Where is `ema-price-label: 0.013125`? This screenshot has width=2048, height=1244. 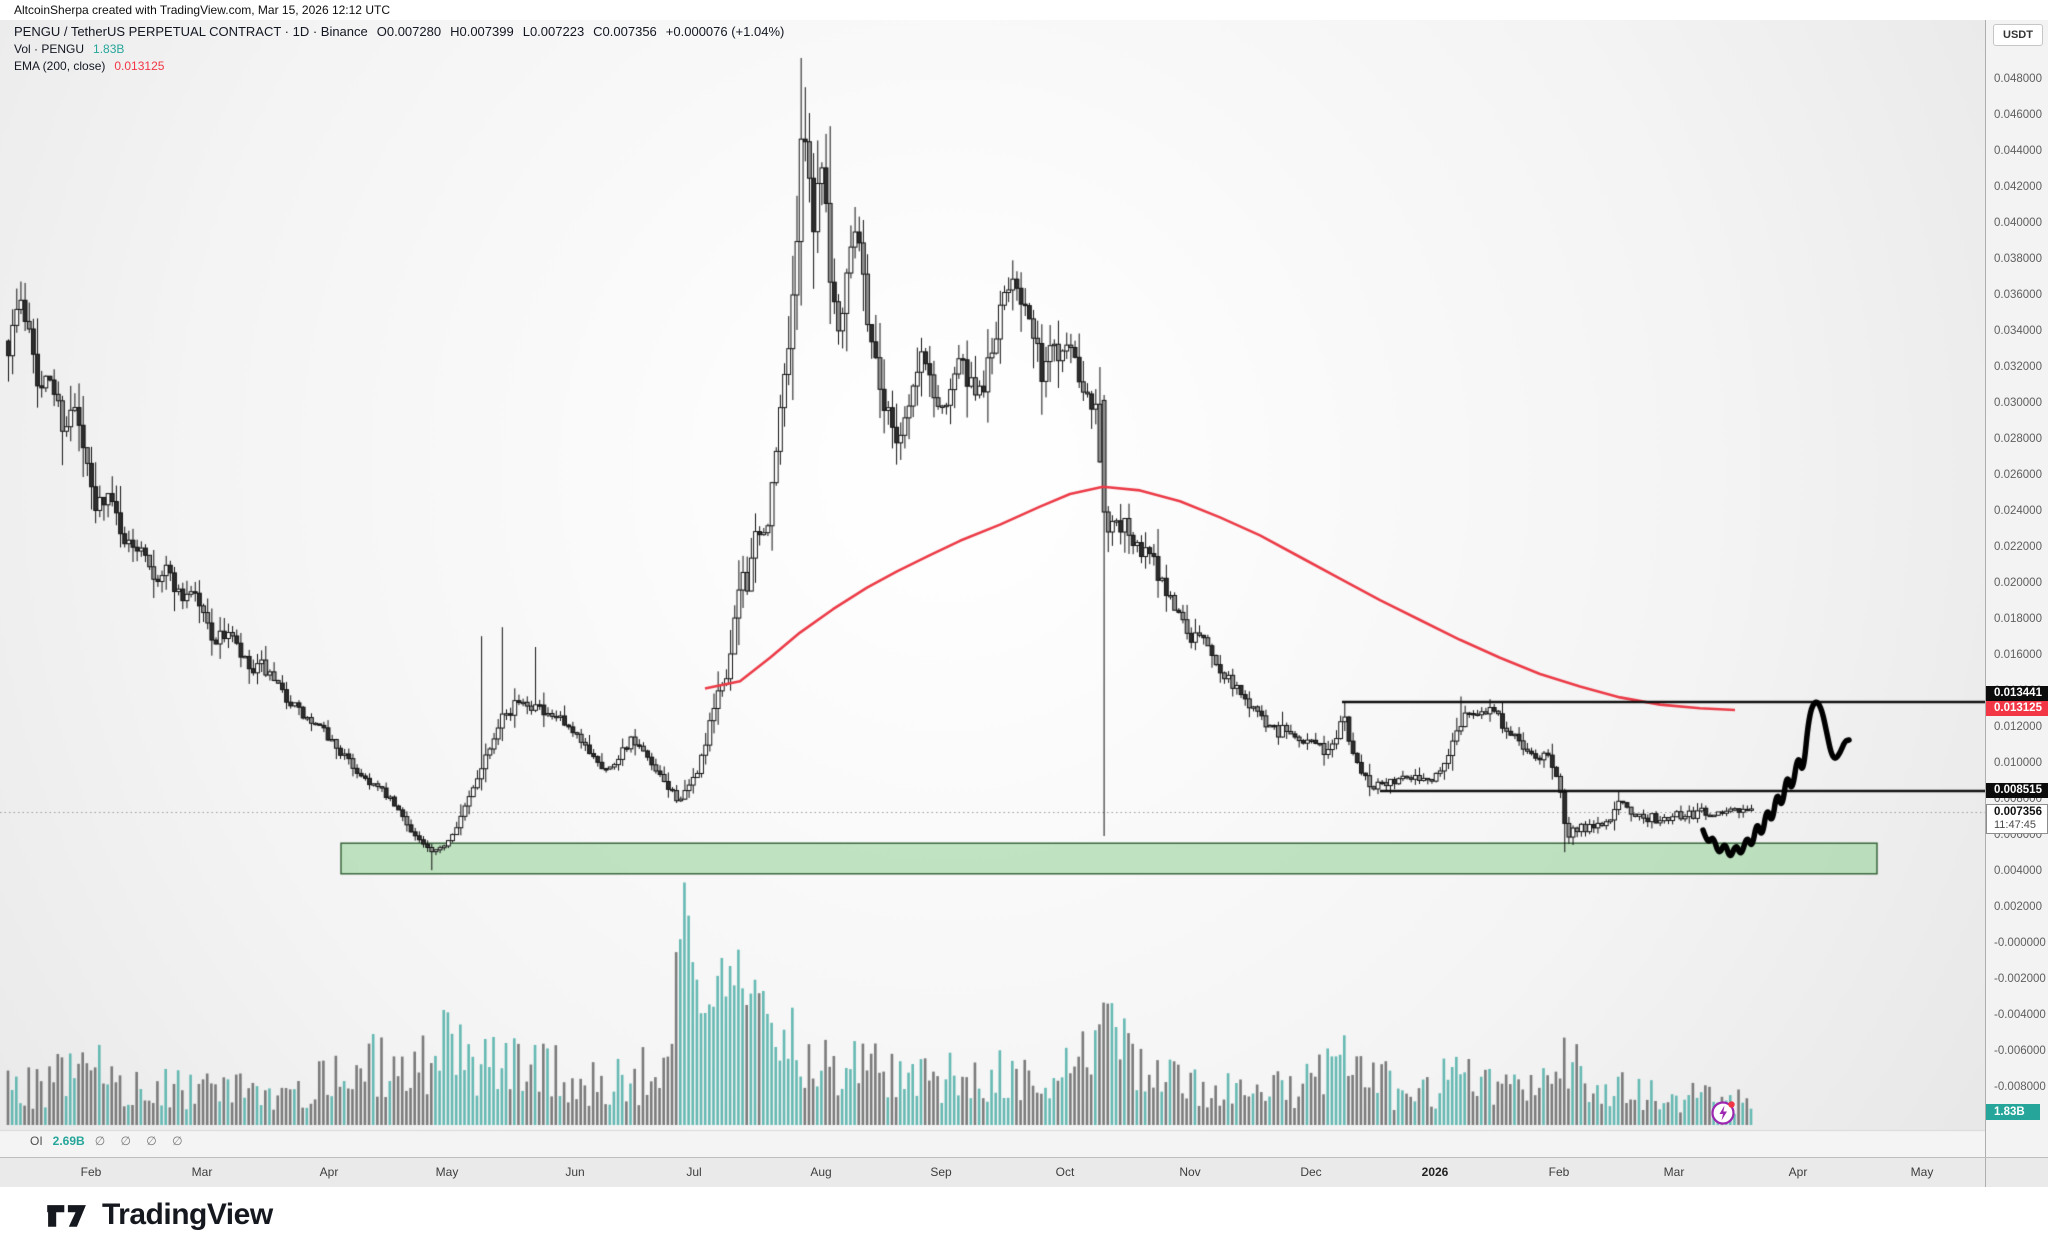
ema-price-label: 0.013125 is located at coordinates (2017, 708).